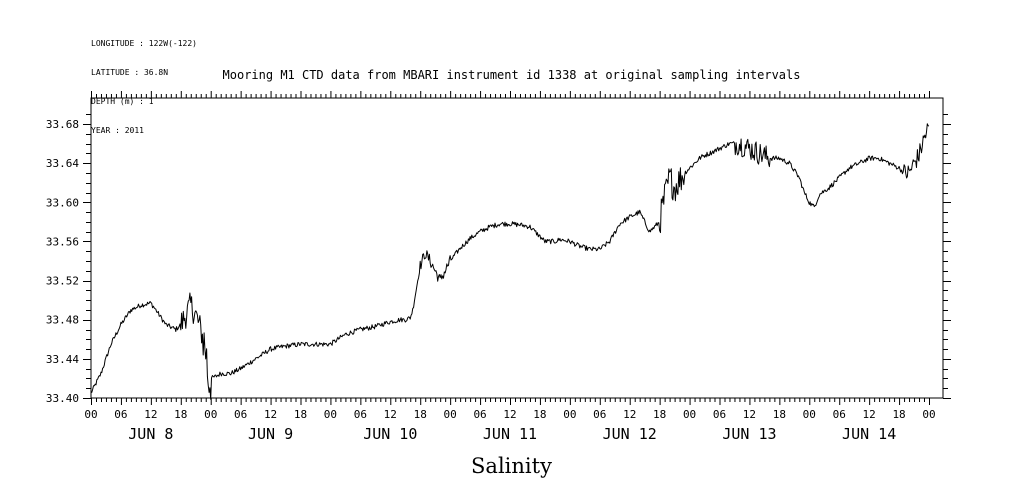 The height and width of the screenshot is (504, 1009). Describe the element at coordinates (869, 434) in the screenshot. I see `day-label: JUN 14` at that location.